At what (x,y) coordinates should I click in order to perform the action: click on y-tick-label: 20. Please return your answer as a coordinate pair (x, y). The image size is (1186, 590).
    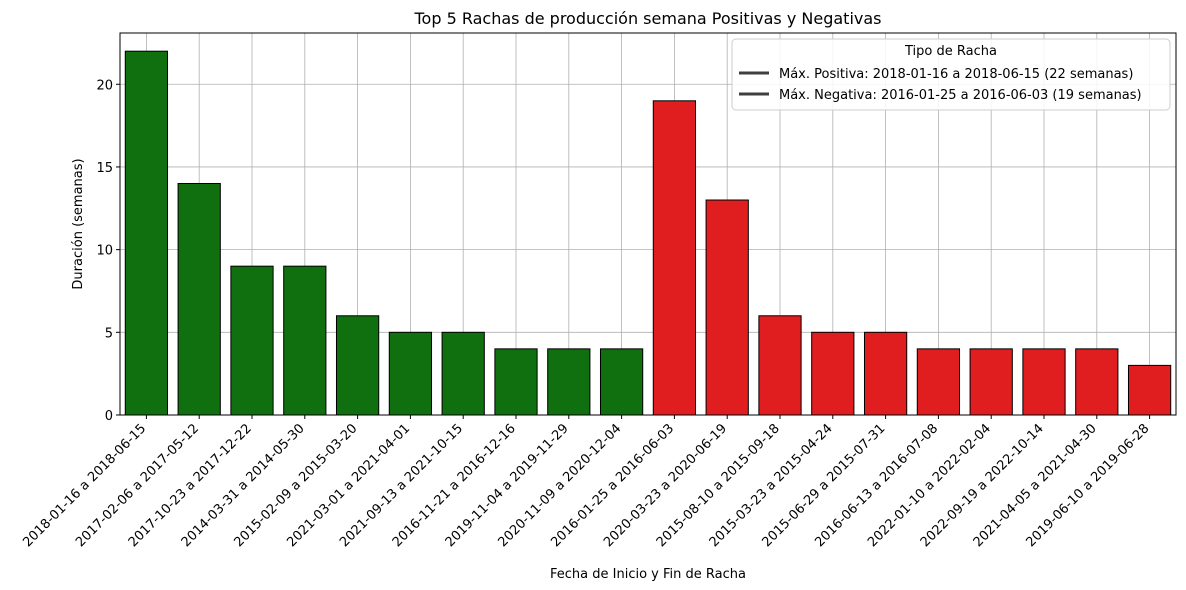
    Looking at the image, I should click on (104, 85).